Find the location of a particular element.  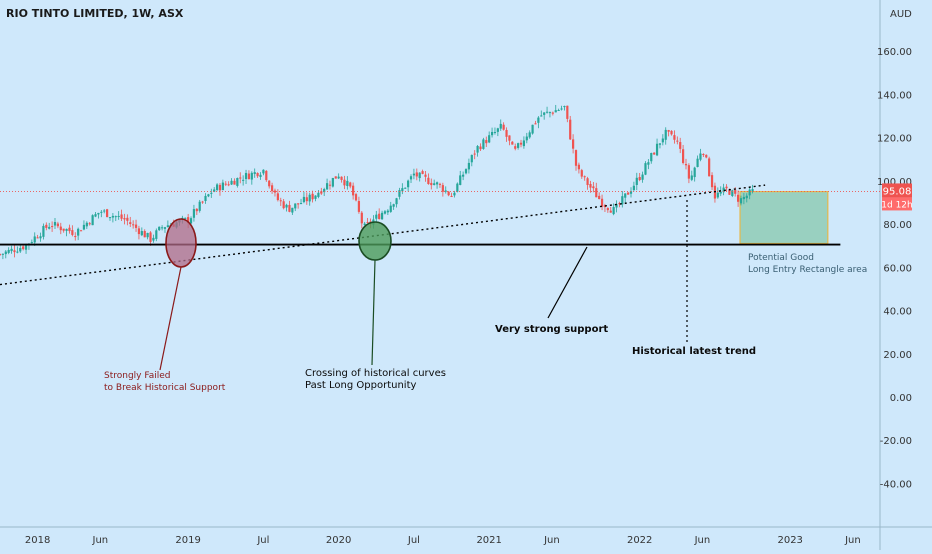

x-tick-label: Jun is located at coordinates (100, 540).